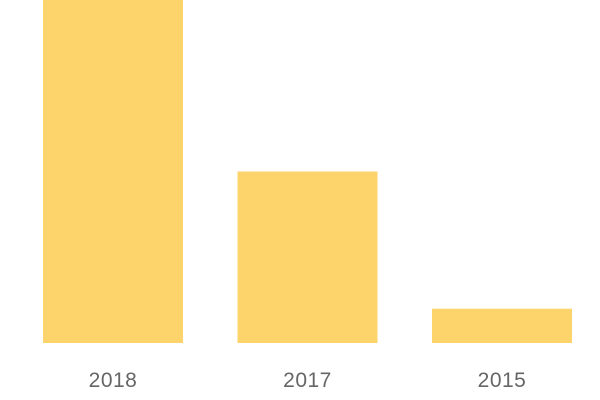  I want to click on bar-2017, so click(307, 257).